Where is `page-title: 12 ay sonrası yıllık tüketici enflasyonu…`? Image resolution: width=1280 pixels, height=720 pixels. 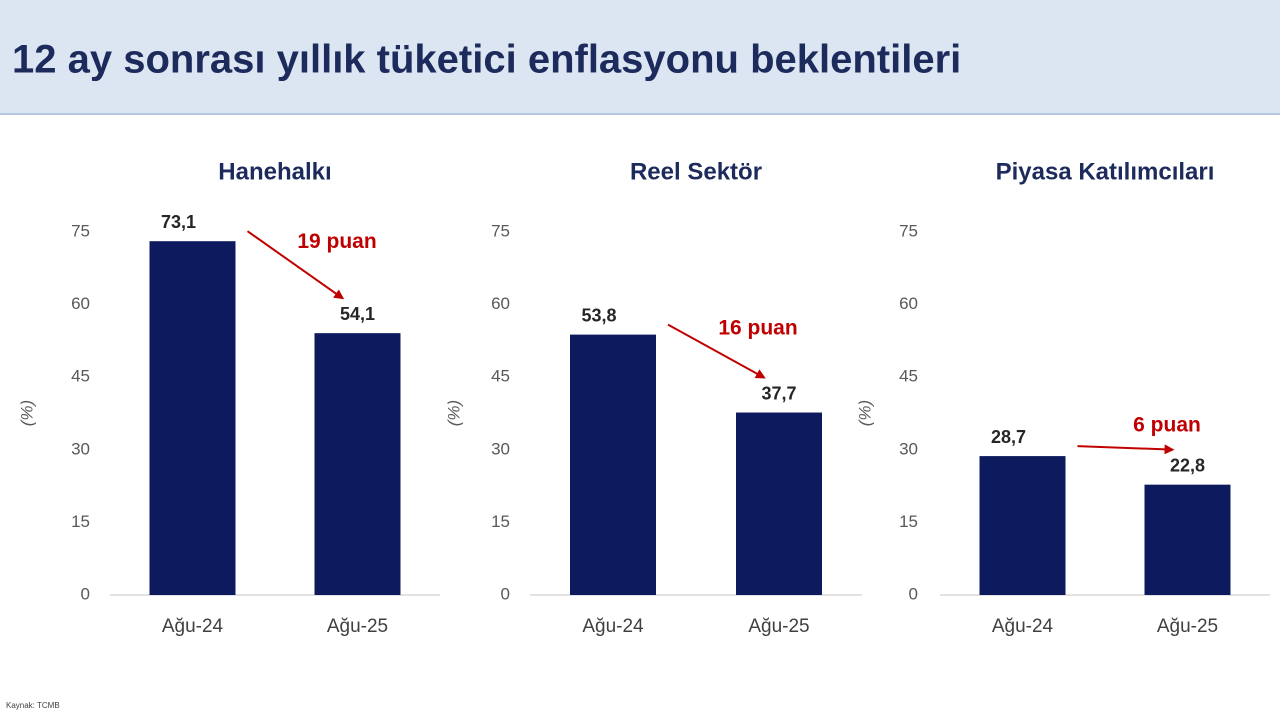 page-title: 12 ay sonrası yıllık tüketici enflasyonu… is located at coordinates (486, 60).